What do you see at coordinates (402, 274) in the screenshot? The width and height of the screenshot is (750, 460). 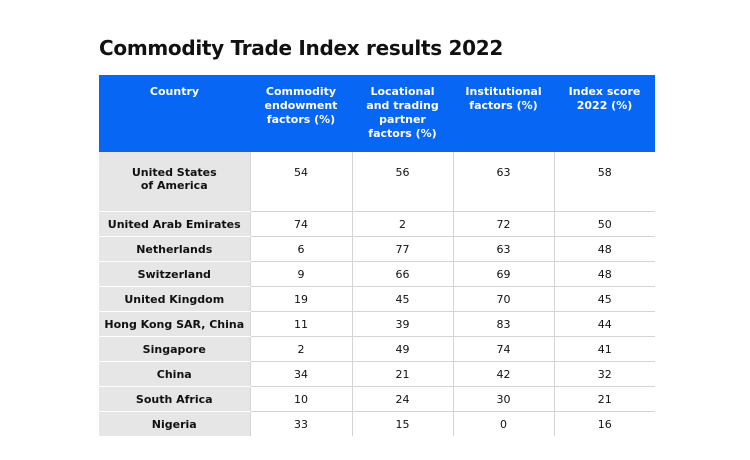 I see `cell-locational-trading: 66` at bounding box center [402, 274].